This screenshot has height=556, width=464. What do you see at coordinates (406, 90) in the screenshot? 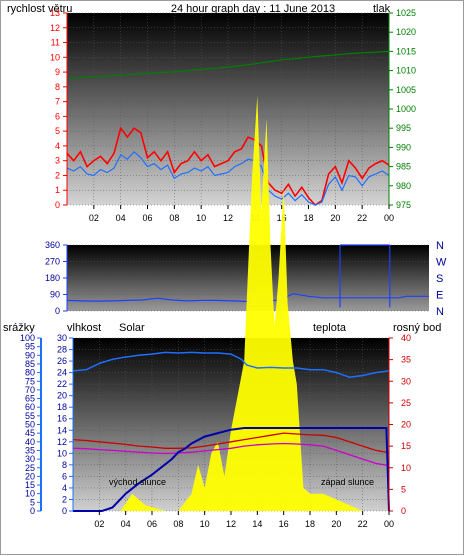
I see `pressure-tick-label: 1005` at bounding box center [406, 90].